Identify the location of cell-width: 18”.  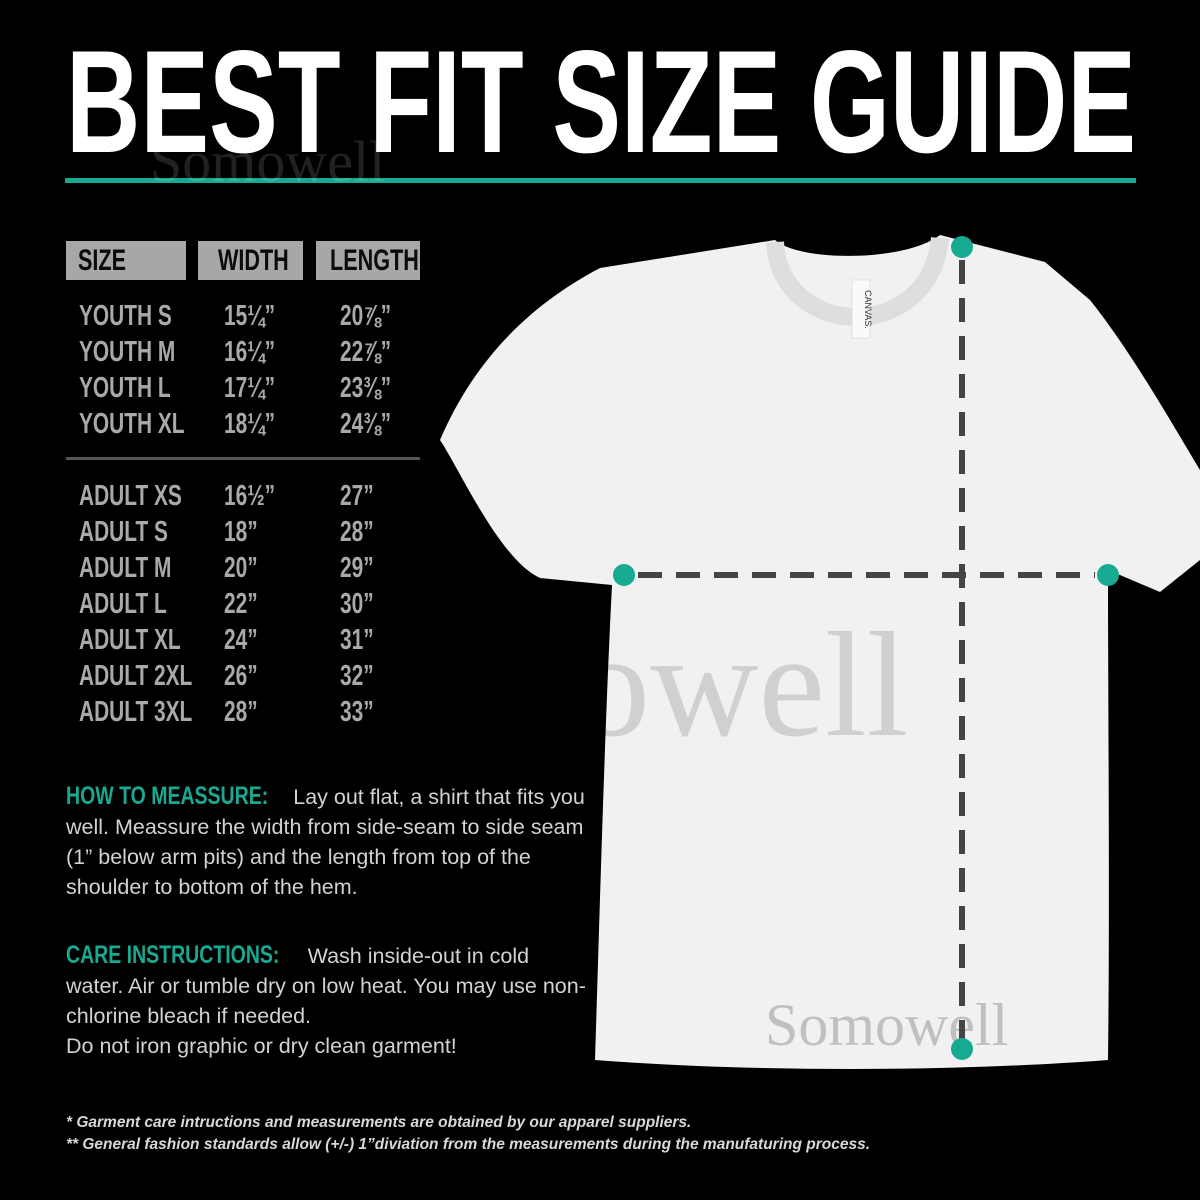
(241, 532).